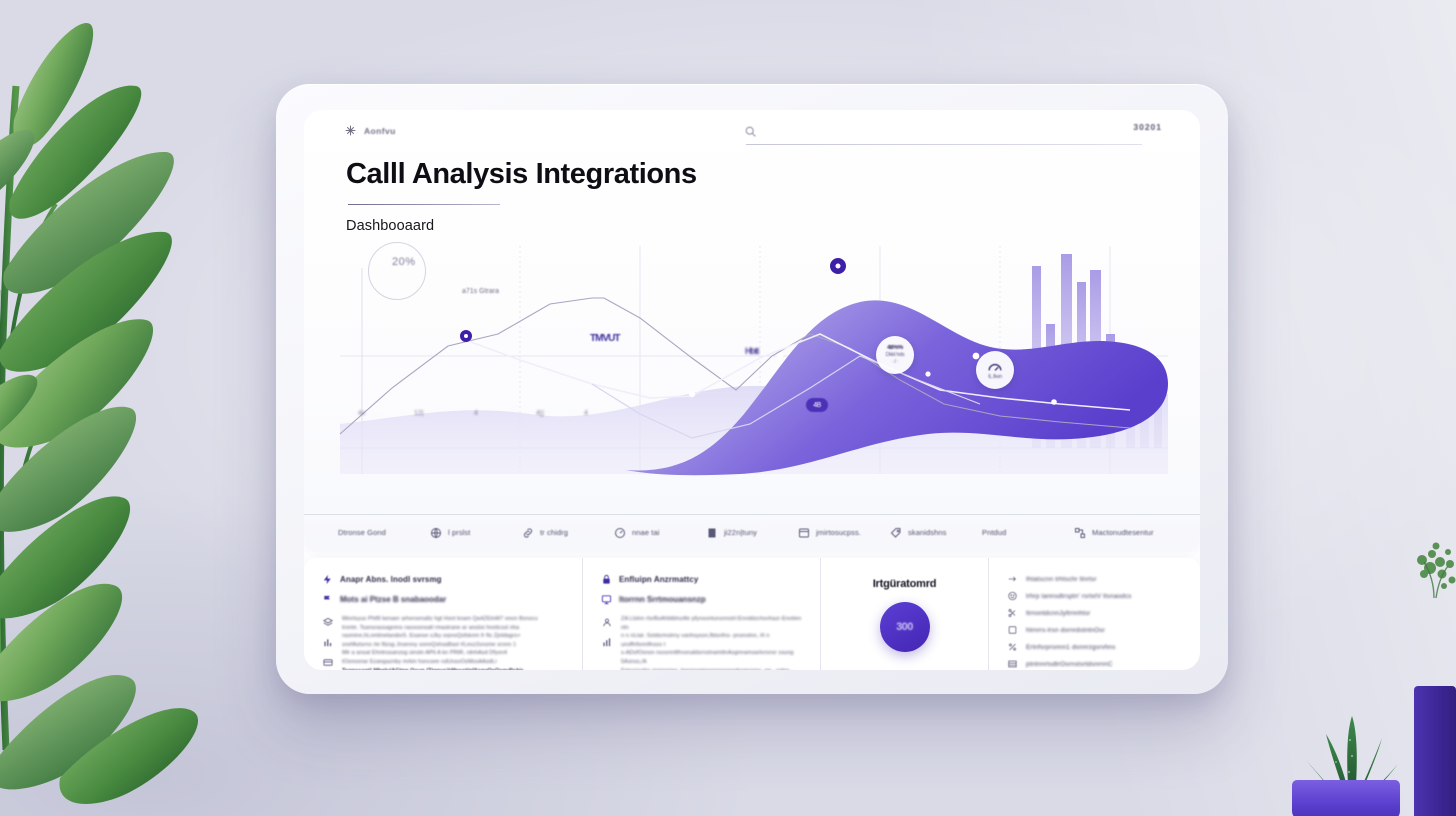  What do you see at coordinates (895, 532) in the screenshot?
I see `tag-icon` at bounding box center [895, 532].